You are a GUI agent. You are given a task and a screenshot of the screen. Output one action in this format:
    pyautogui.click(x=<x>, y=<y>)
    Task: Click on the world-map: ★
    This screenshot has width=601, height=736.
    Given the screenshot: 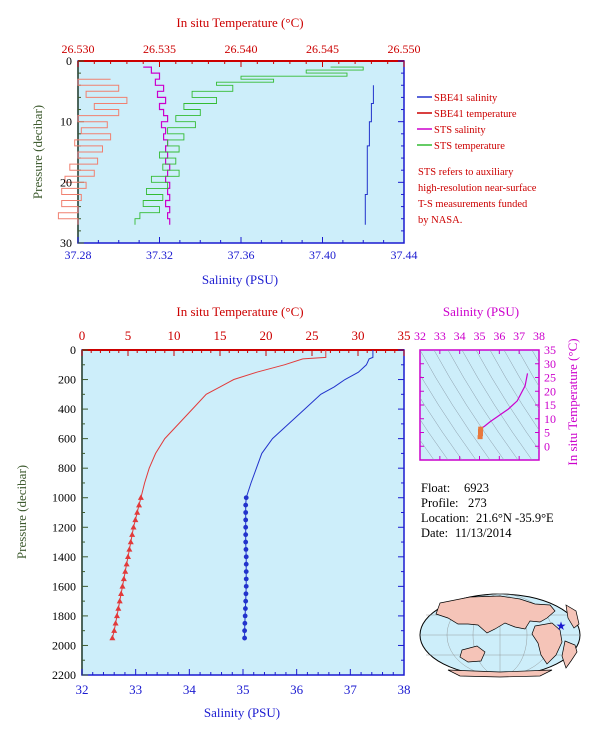 What is the action you would take?
    pyautogui.click(x=500, y=635)
    